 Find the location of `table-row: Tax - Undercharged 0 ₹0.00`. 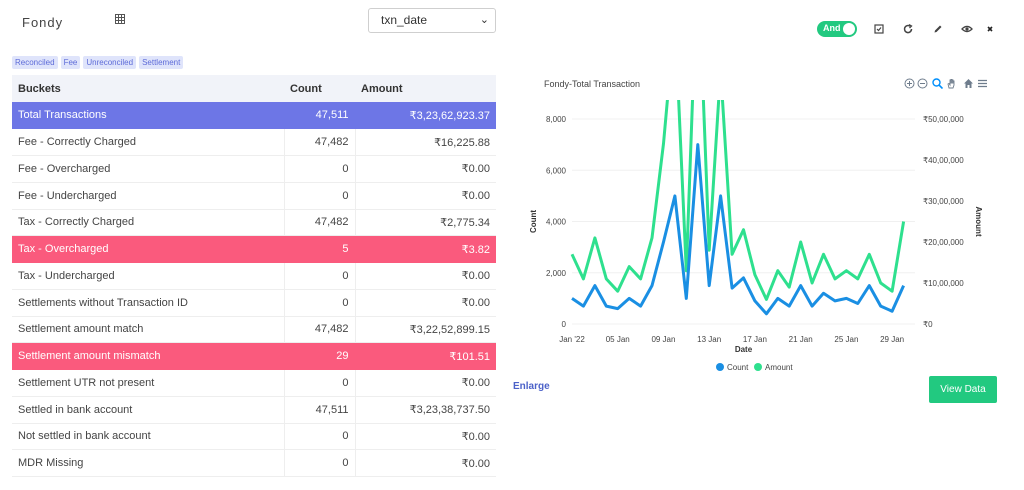

table-row: Tax - Undercharged 0 ₹0.00 is located at coordinates (254, 276).